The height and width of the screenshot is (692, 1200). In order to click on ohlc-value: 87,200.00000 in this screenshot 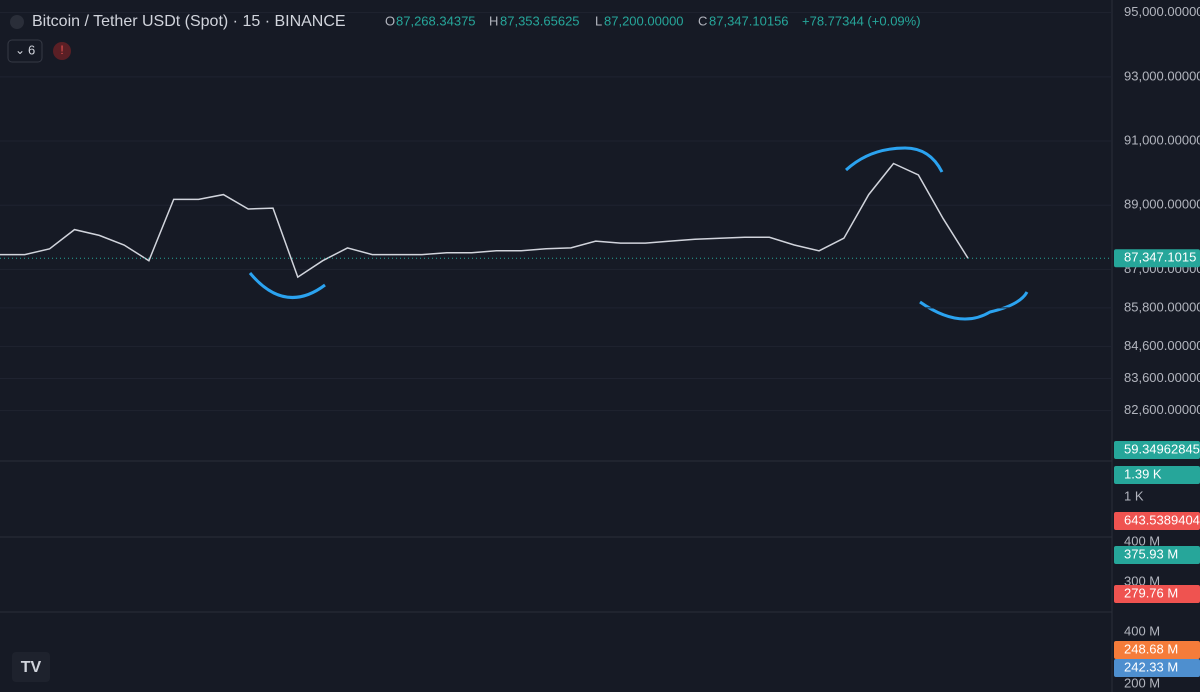, I will do `click(644, 20)`.